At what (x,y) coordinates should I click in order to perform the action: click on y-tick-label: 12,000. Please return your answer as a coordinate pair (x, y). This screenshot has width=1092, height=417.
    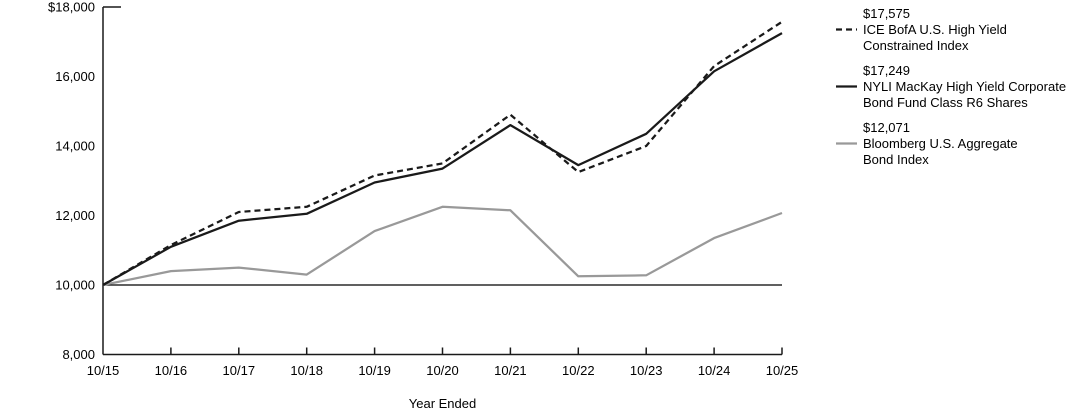
    Looking at the image, I should click on (75, 215).